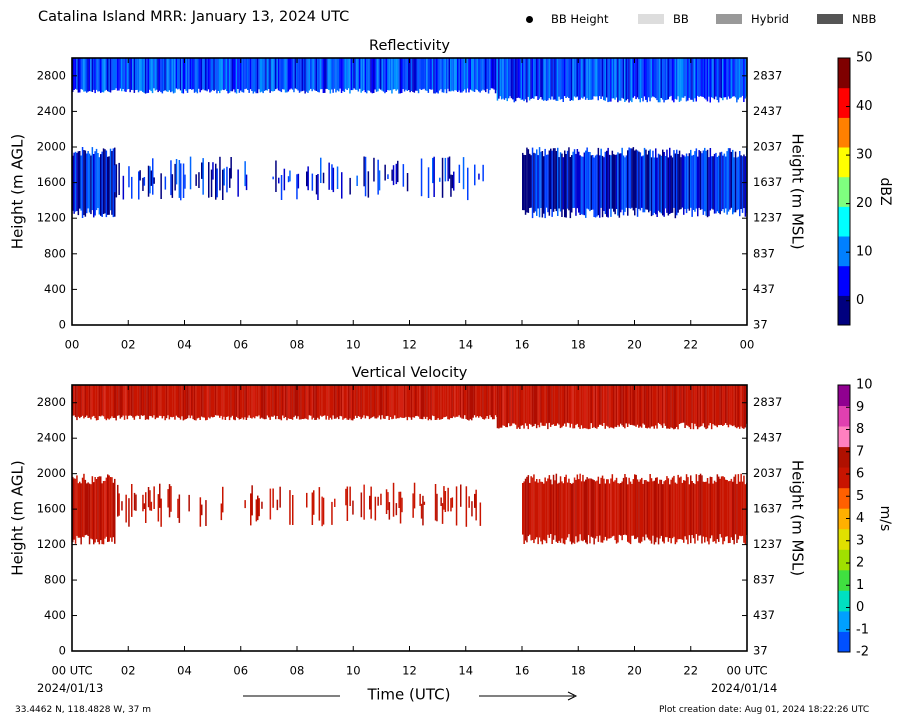 This screenshot has height=725, width=900. What do you see at coordinates (55, 253) in the screenshot?
I see `y-tick-label: 800` at bounding box center [55, 253].